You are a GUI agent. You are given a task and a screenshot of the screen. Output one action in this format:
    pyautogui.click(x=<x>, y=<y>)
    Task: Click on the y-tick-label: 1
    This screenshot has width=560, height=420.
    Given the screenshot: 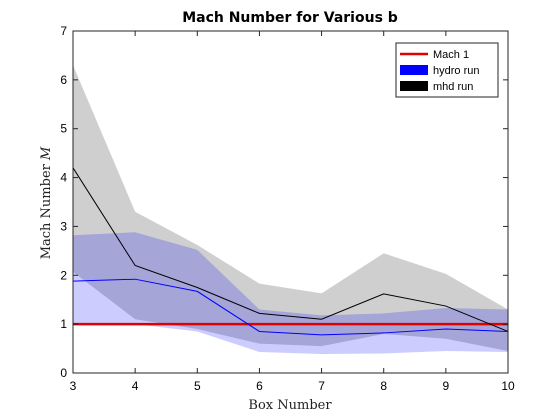 What is the action you would take?
    pyautogui.click(x=63, y=324)
    